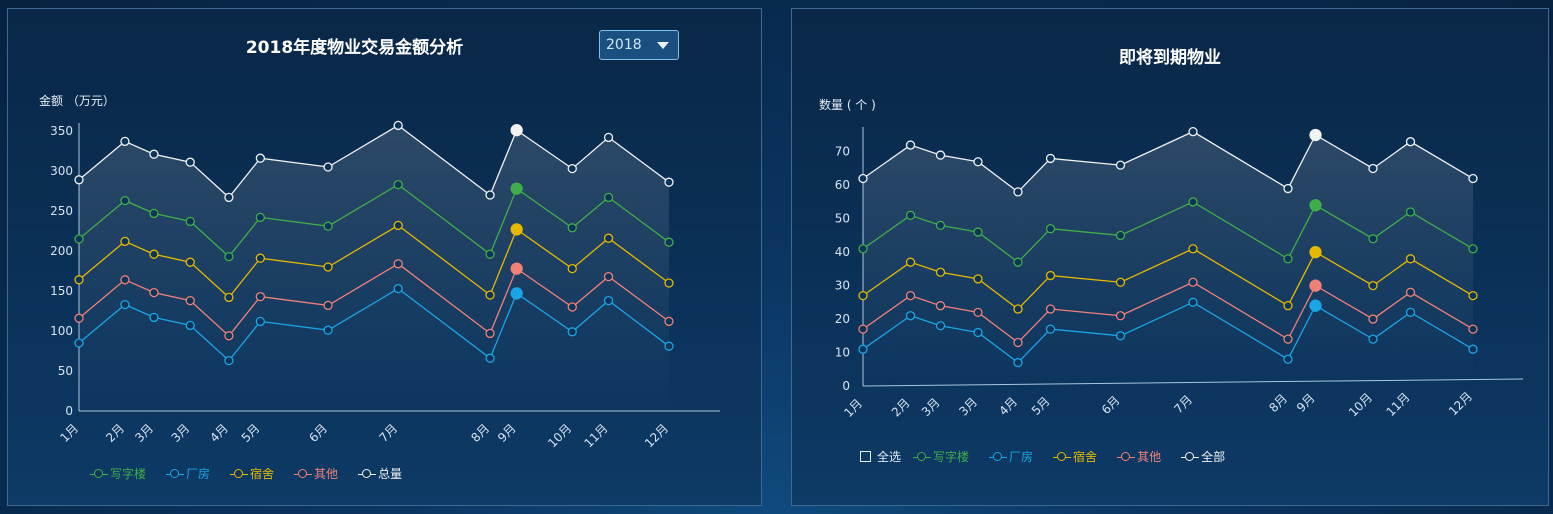 The image size is (1553, 514). I want to click on legend-item-4: 全部, so click(1203, 456).